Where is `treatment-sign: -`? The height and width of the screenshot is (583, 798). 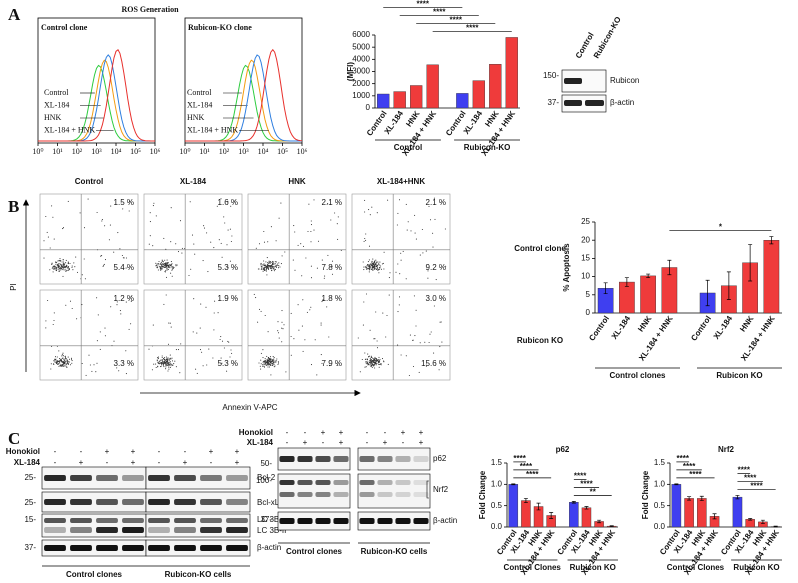 treatment-sign: - is located at coordinates (159, 451).